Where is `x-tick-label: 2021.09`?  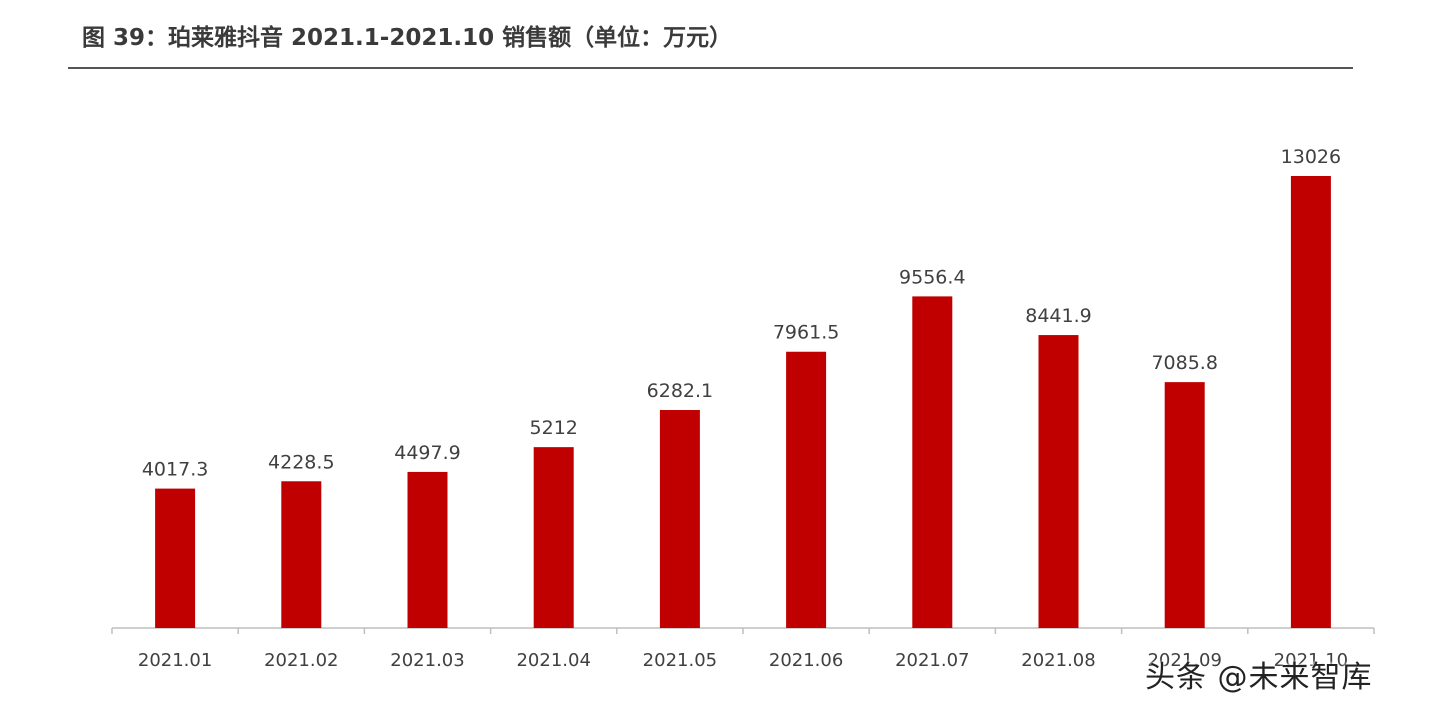 x-tick-label: 2021.09 is located at coordinates (1184, 660).